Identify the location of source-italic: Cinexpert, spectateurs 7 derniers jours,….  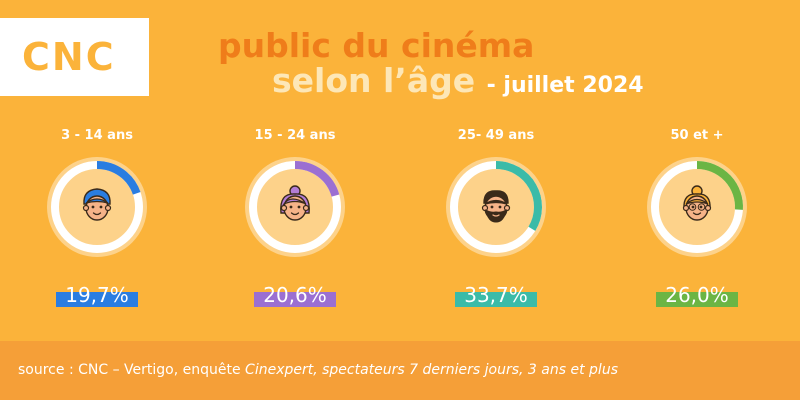
(431, 370).